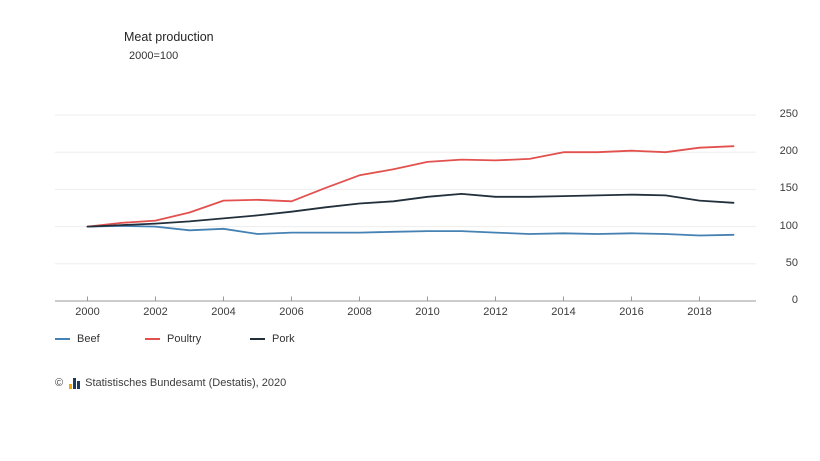  Describe the element at coordinates (563, 312) in the screenshot. I see `x-axis-tick-label: 2014` at that location.